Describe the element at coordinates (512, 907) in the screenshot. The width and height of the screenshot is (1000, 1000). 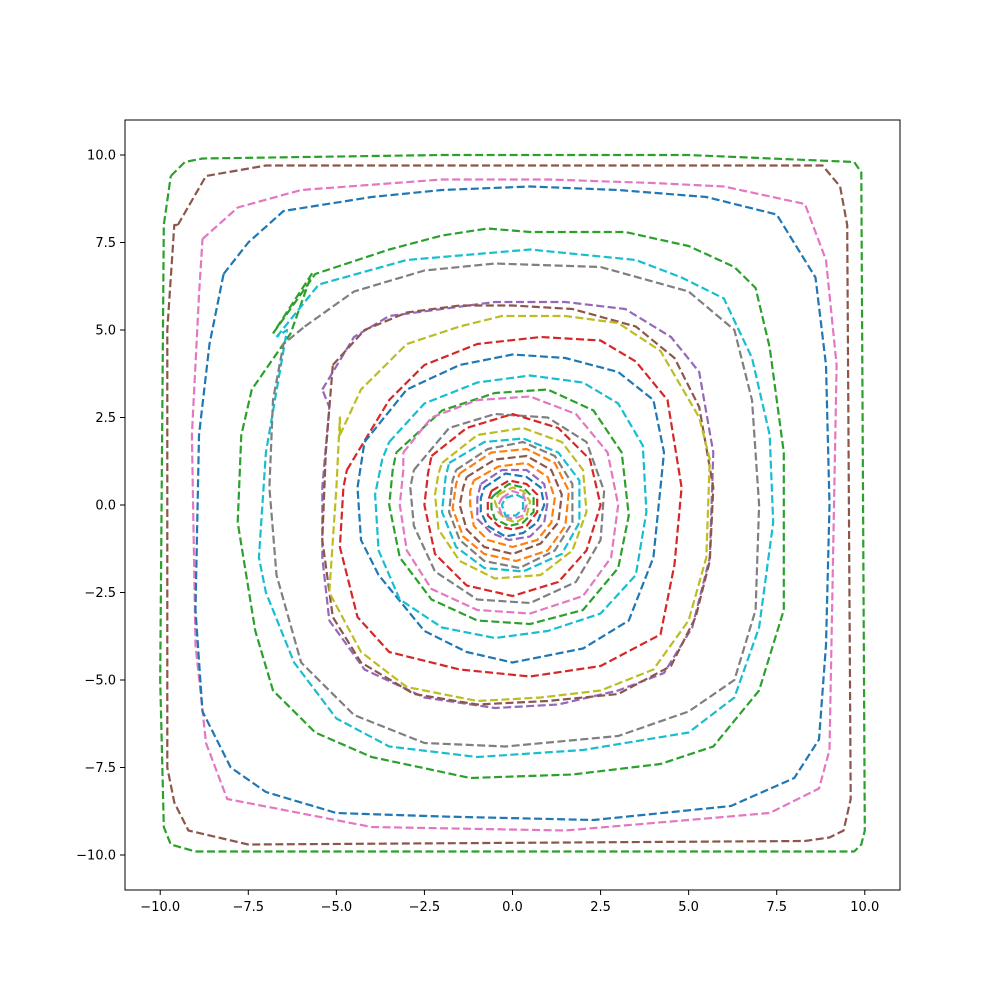
I see `x-tick-label: 0.0` at that location.